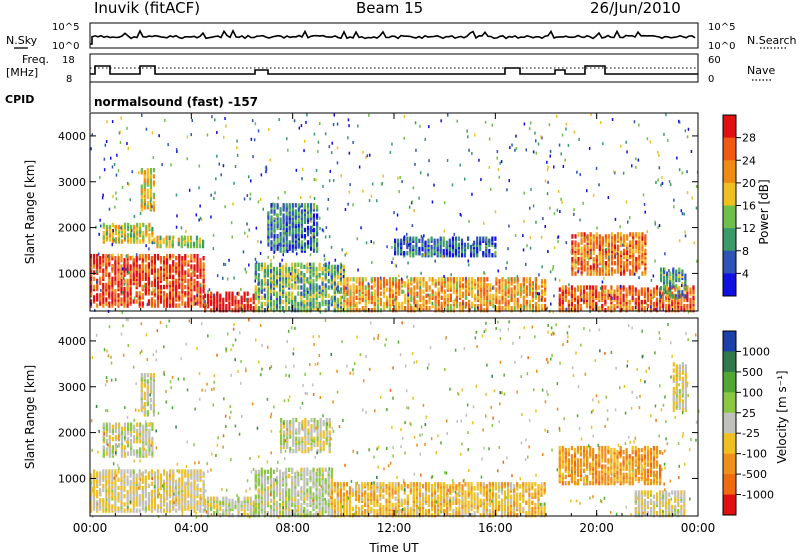 The width and height of the screenshot is (800, 554). Describe the element at coordinates (35, 59) in the screenshot. I see `freq-label: Freq.` at that location.